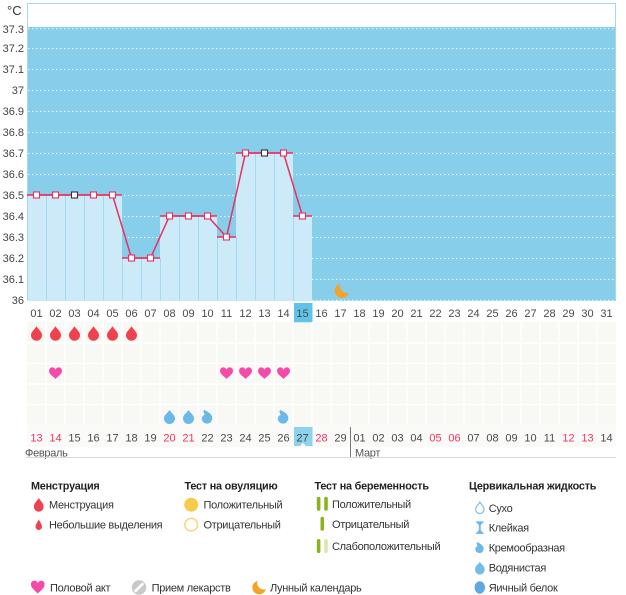 The height and width of the screenshot is (595, 626). What do you see at coordinates (13, 133) in the screenshot?
I see `svg-text: 36.8` at bounding box center [13, 133].